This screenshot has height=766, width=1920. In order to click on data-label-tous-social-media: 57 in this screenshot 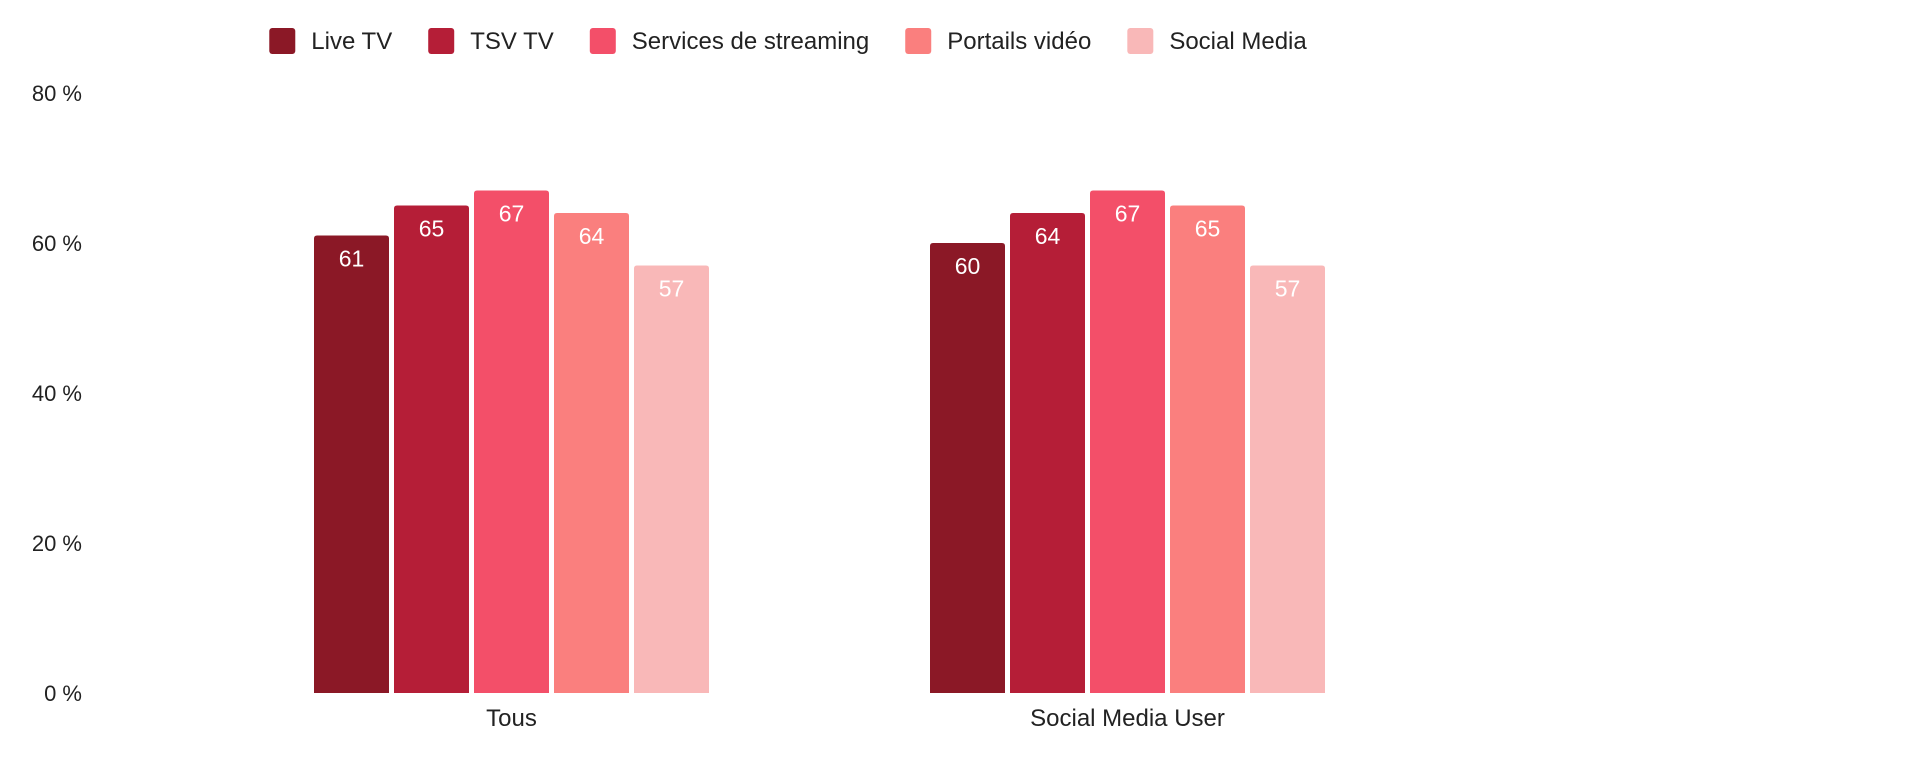, I will do `click(672, 289)`.